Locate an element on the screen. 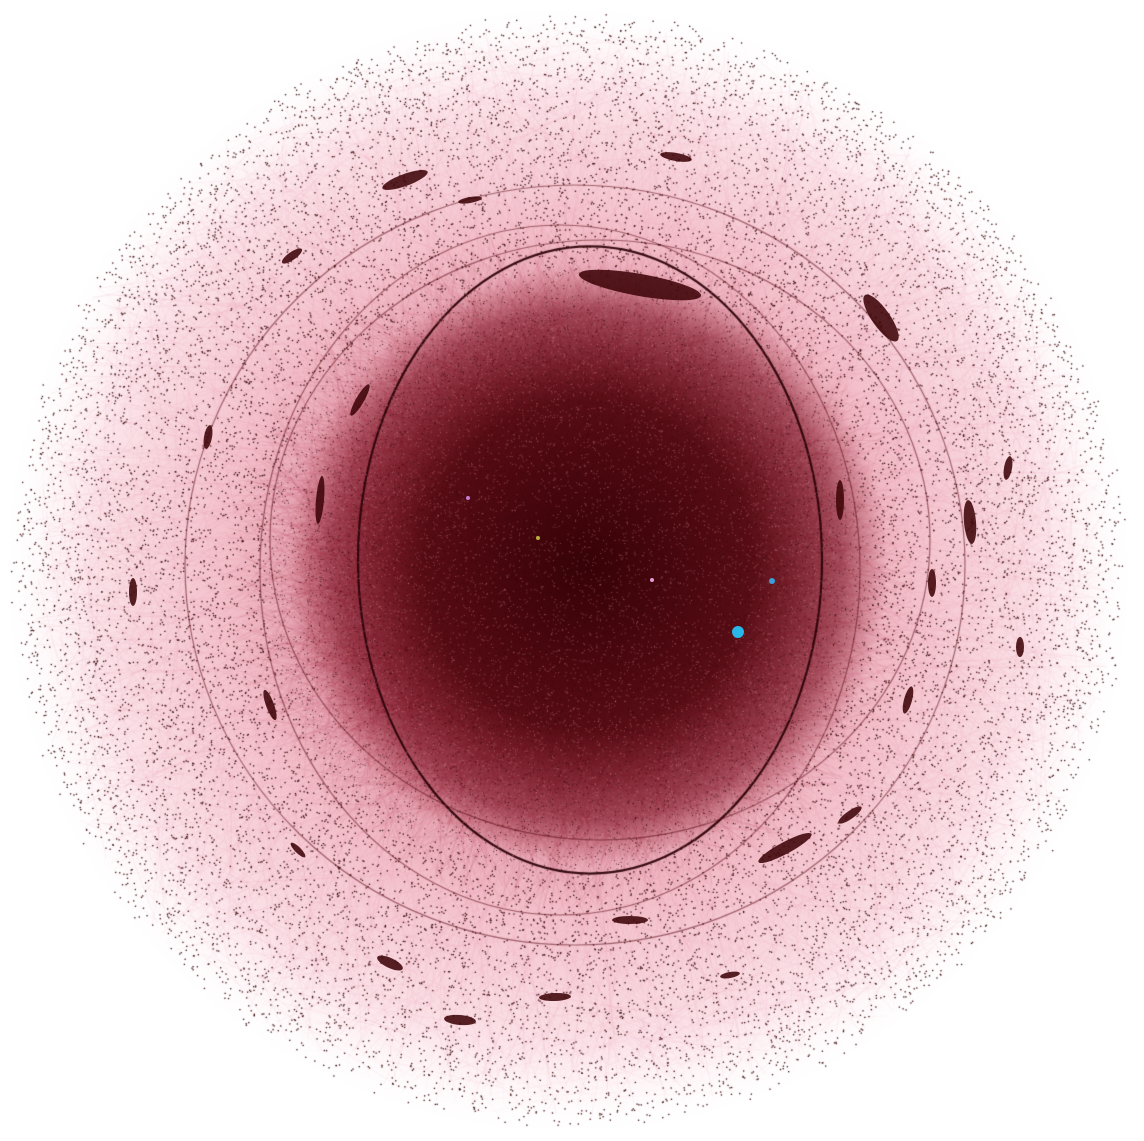 The image size is (1144, 1141). cyan-node-small is located at coordinates (772, 581).